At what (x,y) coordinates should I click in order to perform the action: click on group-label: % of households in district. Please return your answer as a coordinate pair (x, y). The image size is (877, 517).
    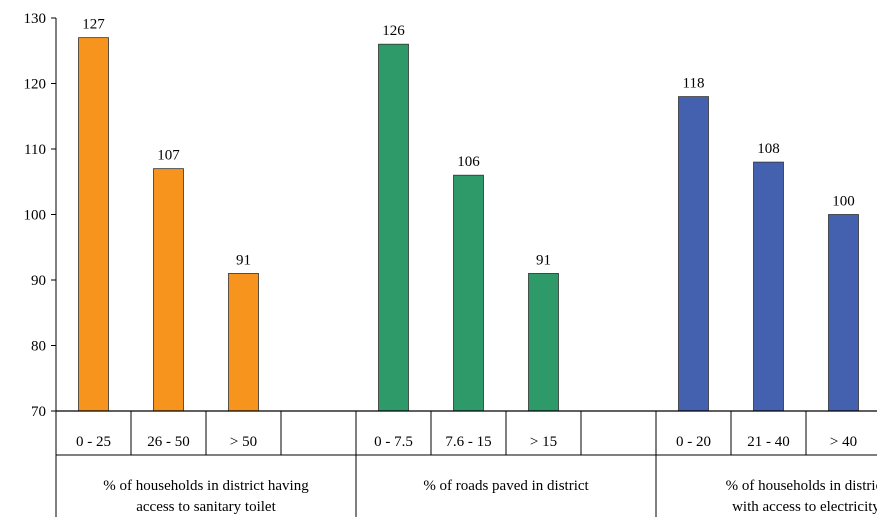
    Looking at the image, I should click on (801, 486).